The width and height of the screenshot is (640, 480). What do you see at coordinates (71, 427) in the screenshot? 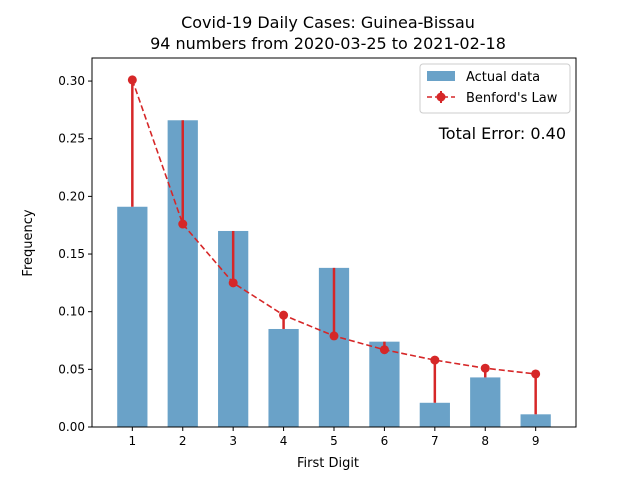
I see `y-tick-label-0.00: 0.00` at bounding box center [71, 427].